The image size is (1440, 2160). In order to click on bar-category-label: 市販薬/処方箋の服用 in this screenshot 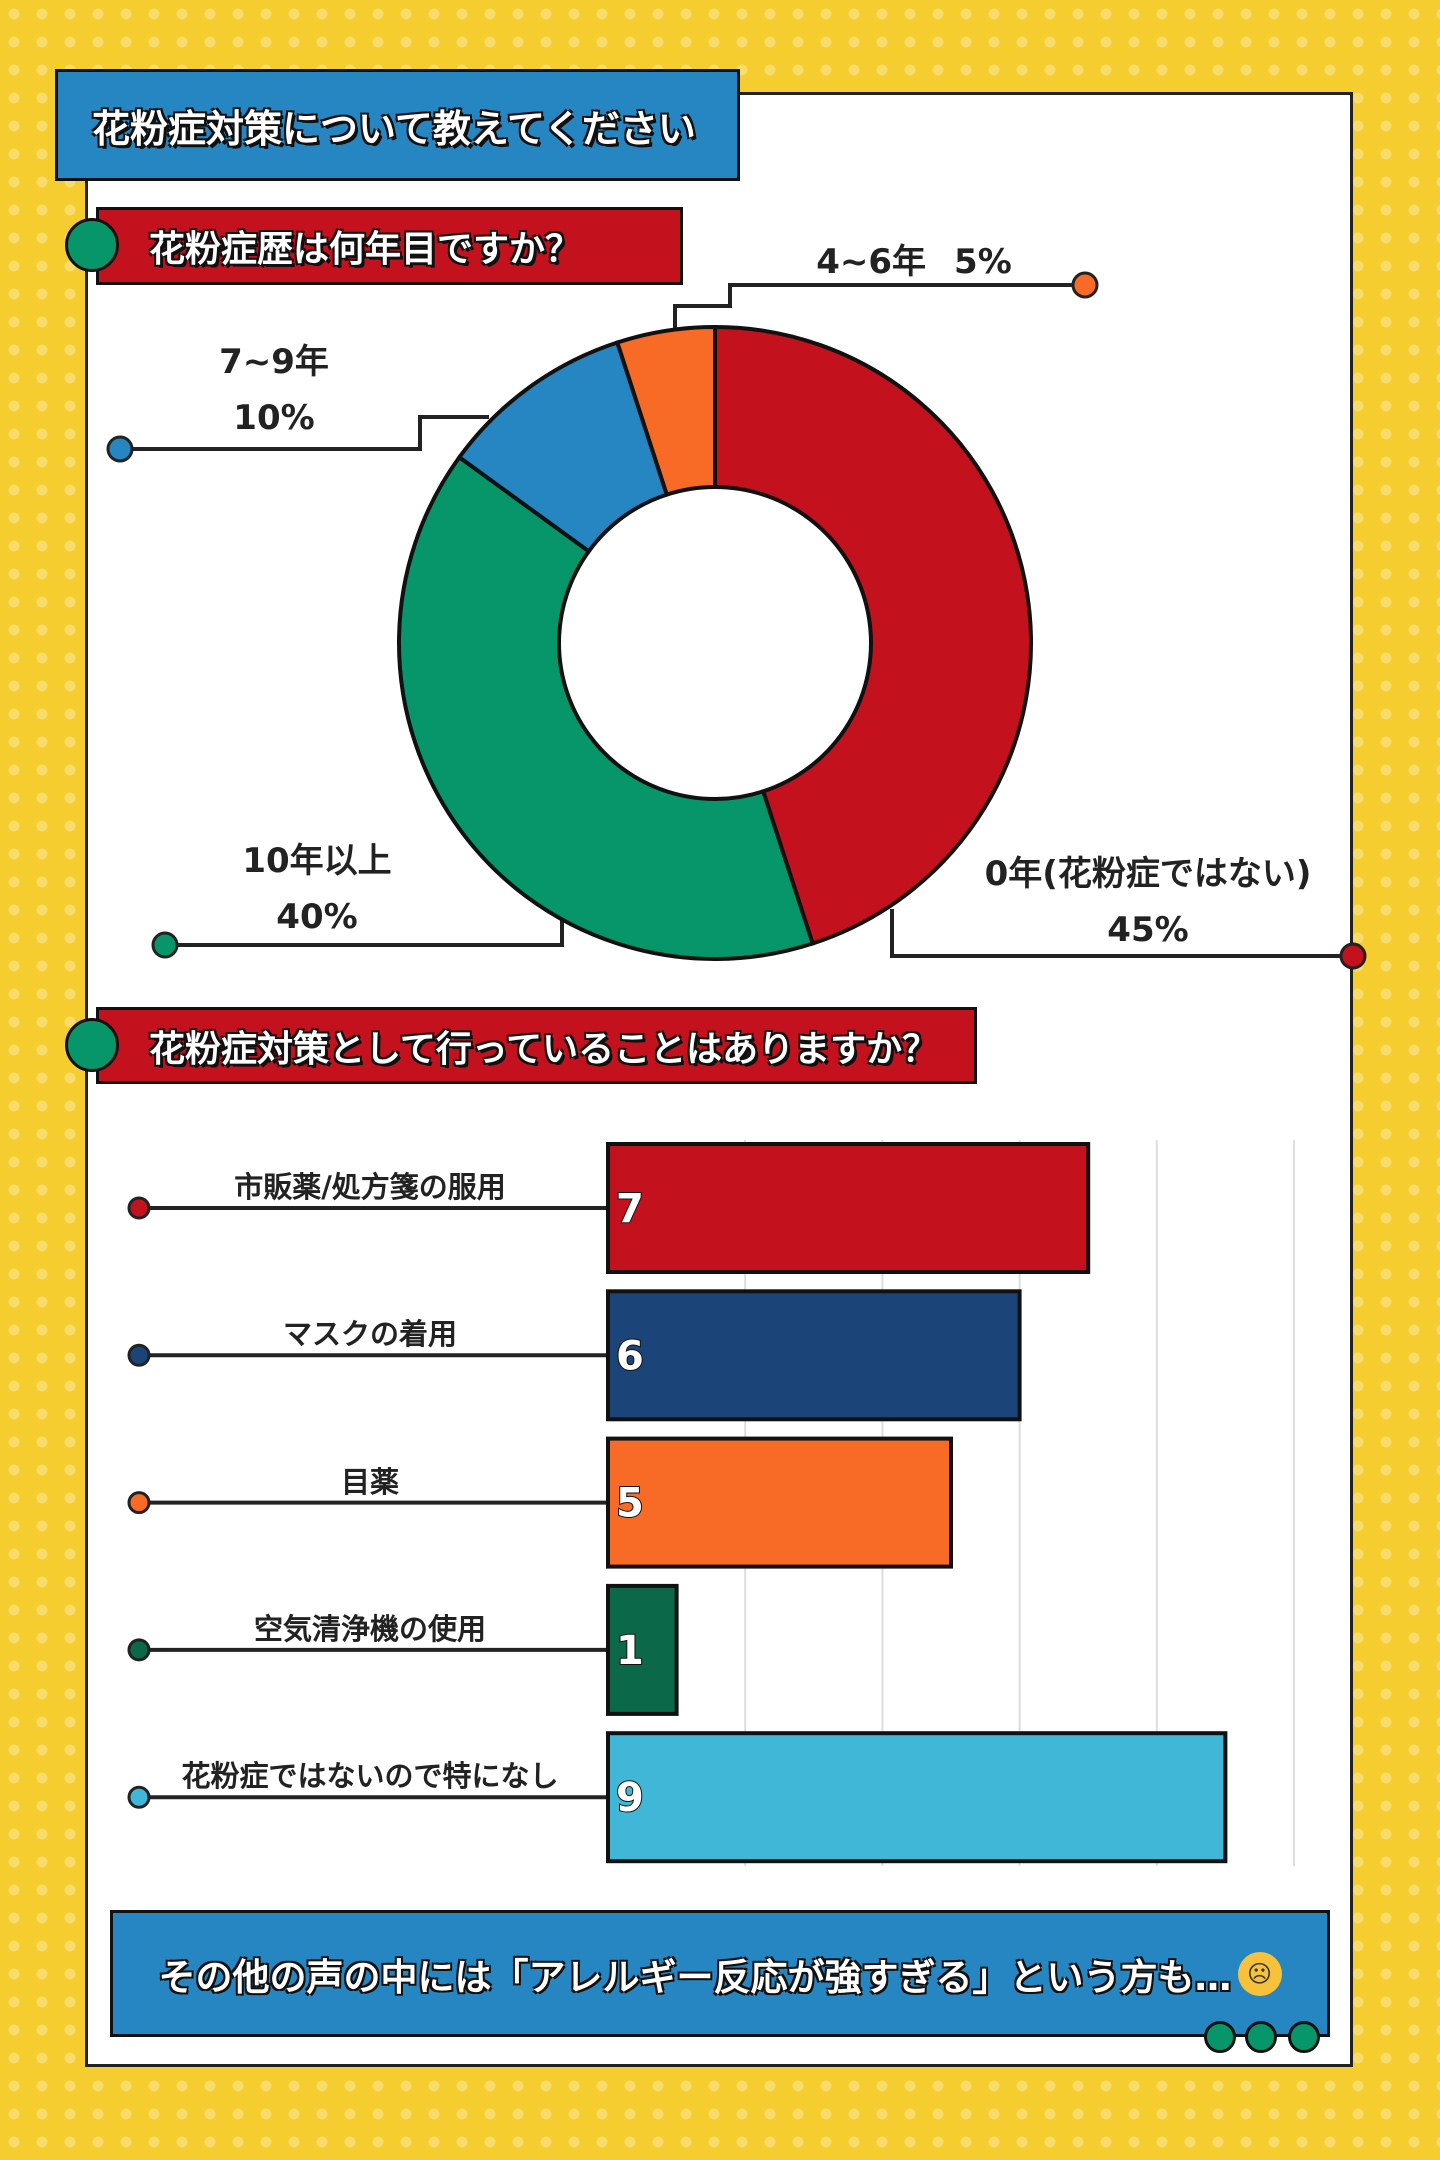, I will do `click(370, 1187)`.